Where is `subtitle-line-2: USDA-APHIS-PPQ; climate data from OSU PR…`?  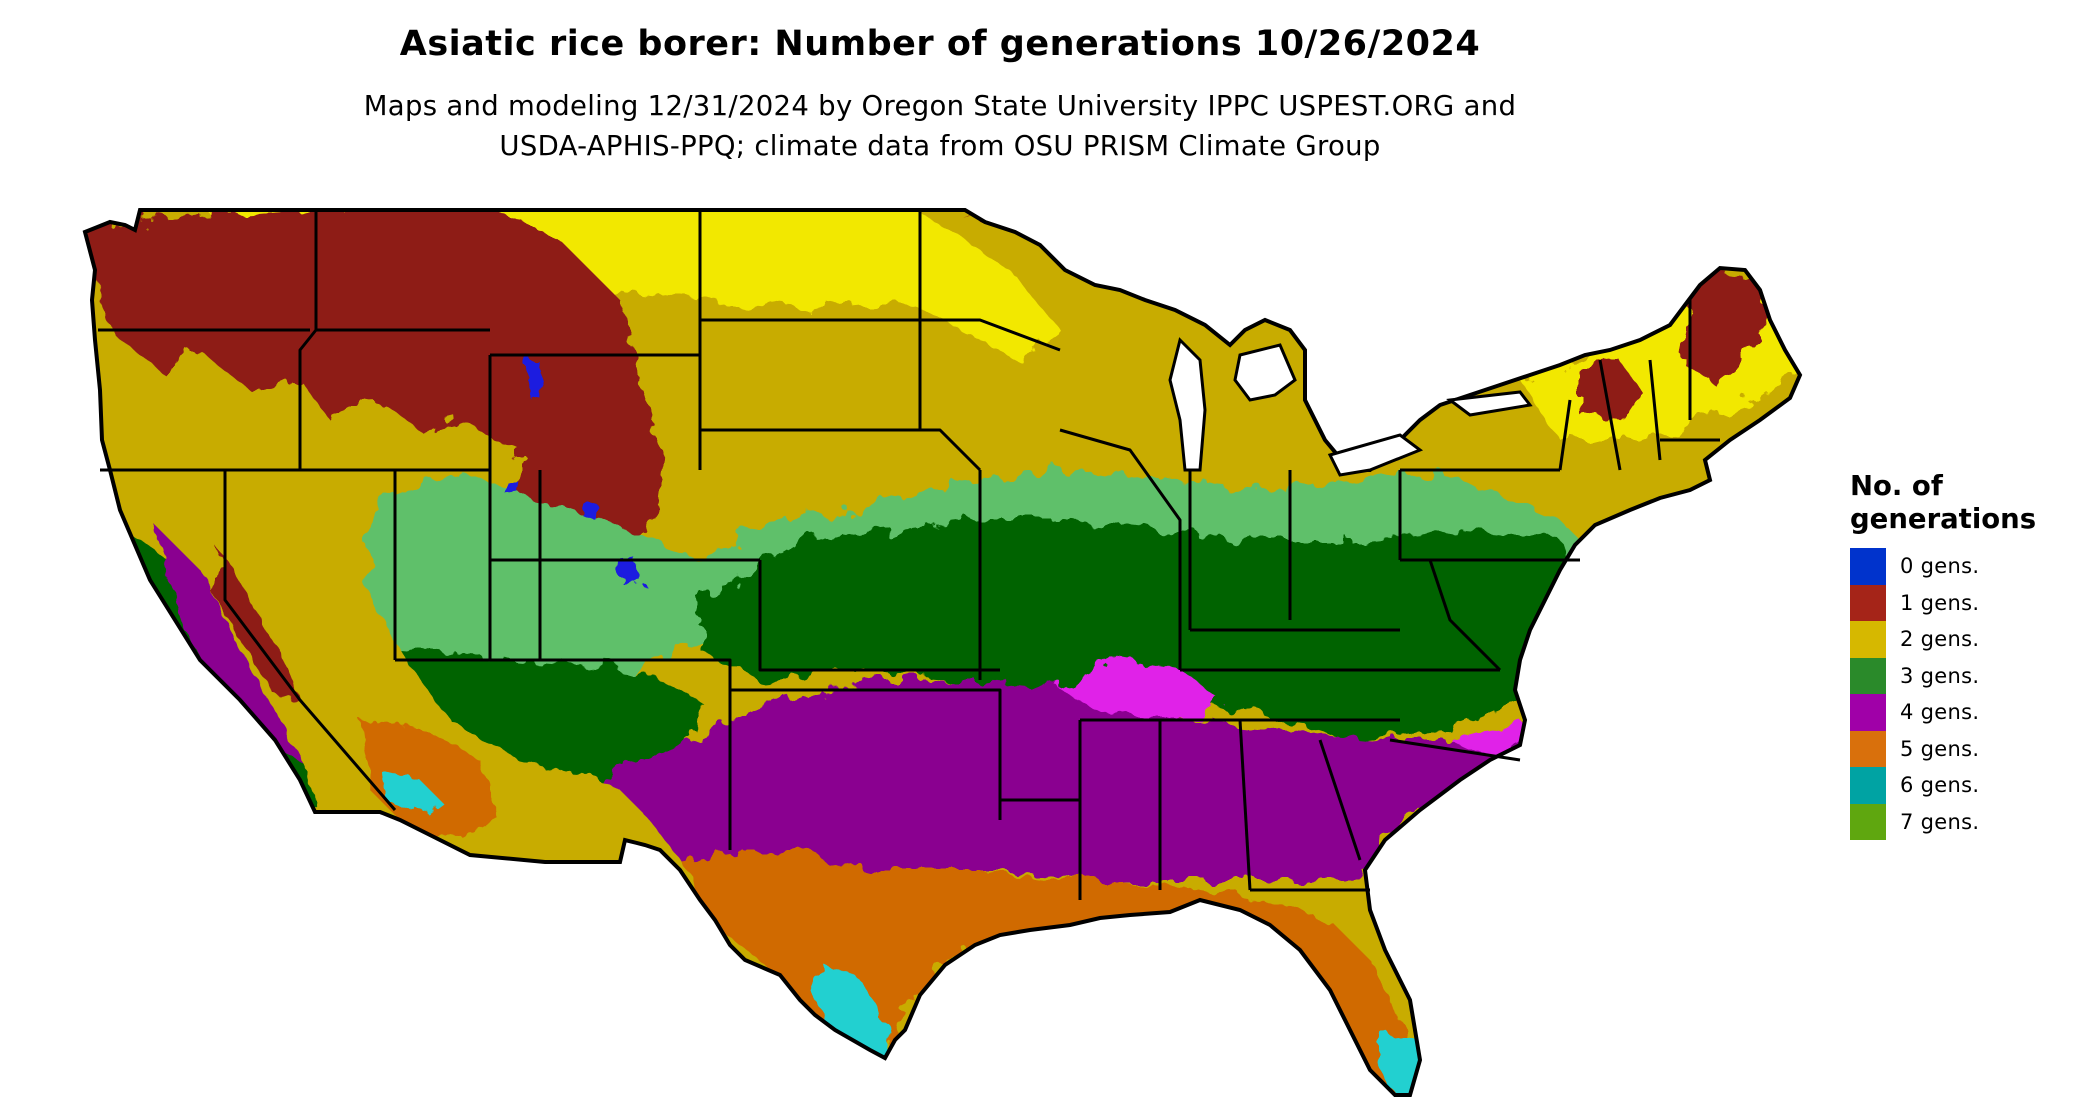
subtitle-line-2: USDA-APHIS-PPQ; climate data from OSU PR… is located at coordinates (940, 146).